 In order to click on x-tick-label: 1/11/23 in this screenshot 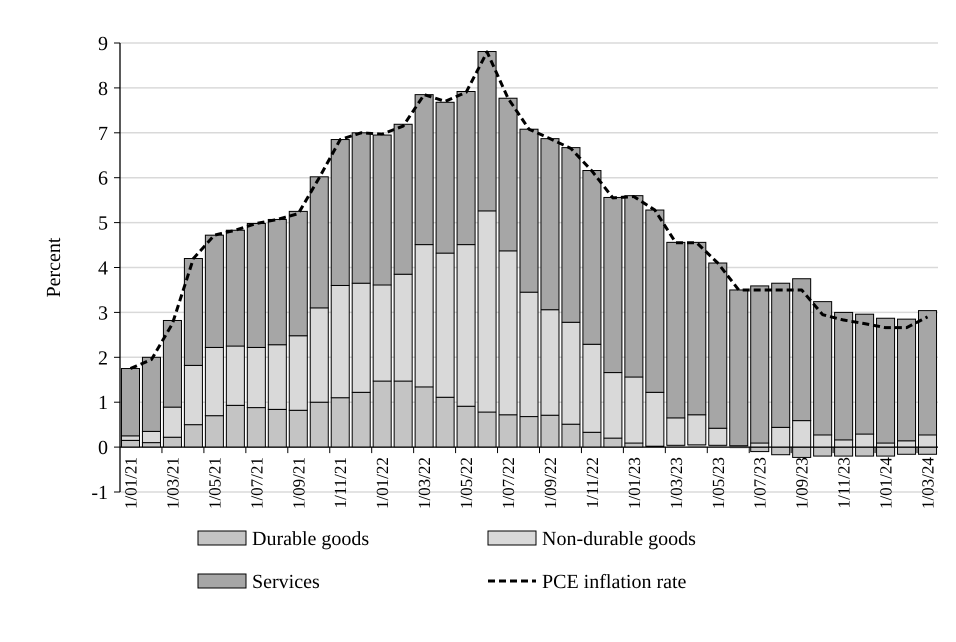, I will do `click(844, 482)`.